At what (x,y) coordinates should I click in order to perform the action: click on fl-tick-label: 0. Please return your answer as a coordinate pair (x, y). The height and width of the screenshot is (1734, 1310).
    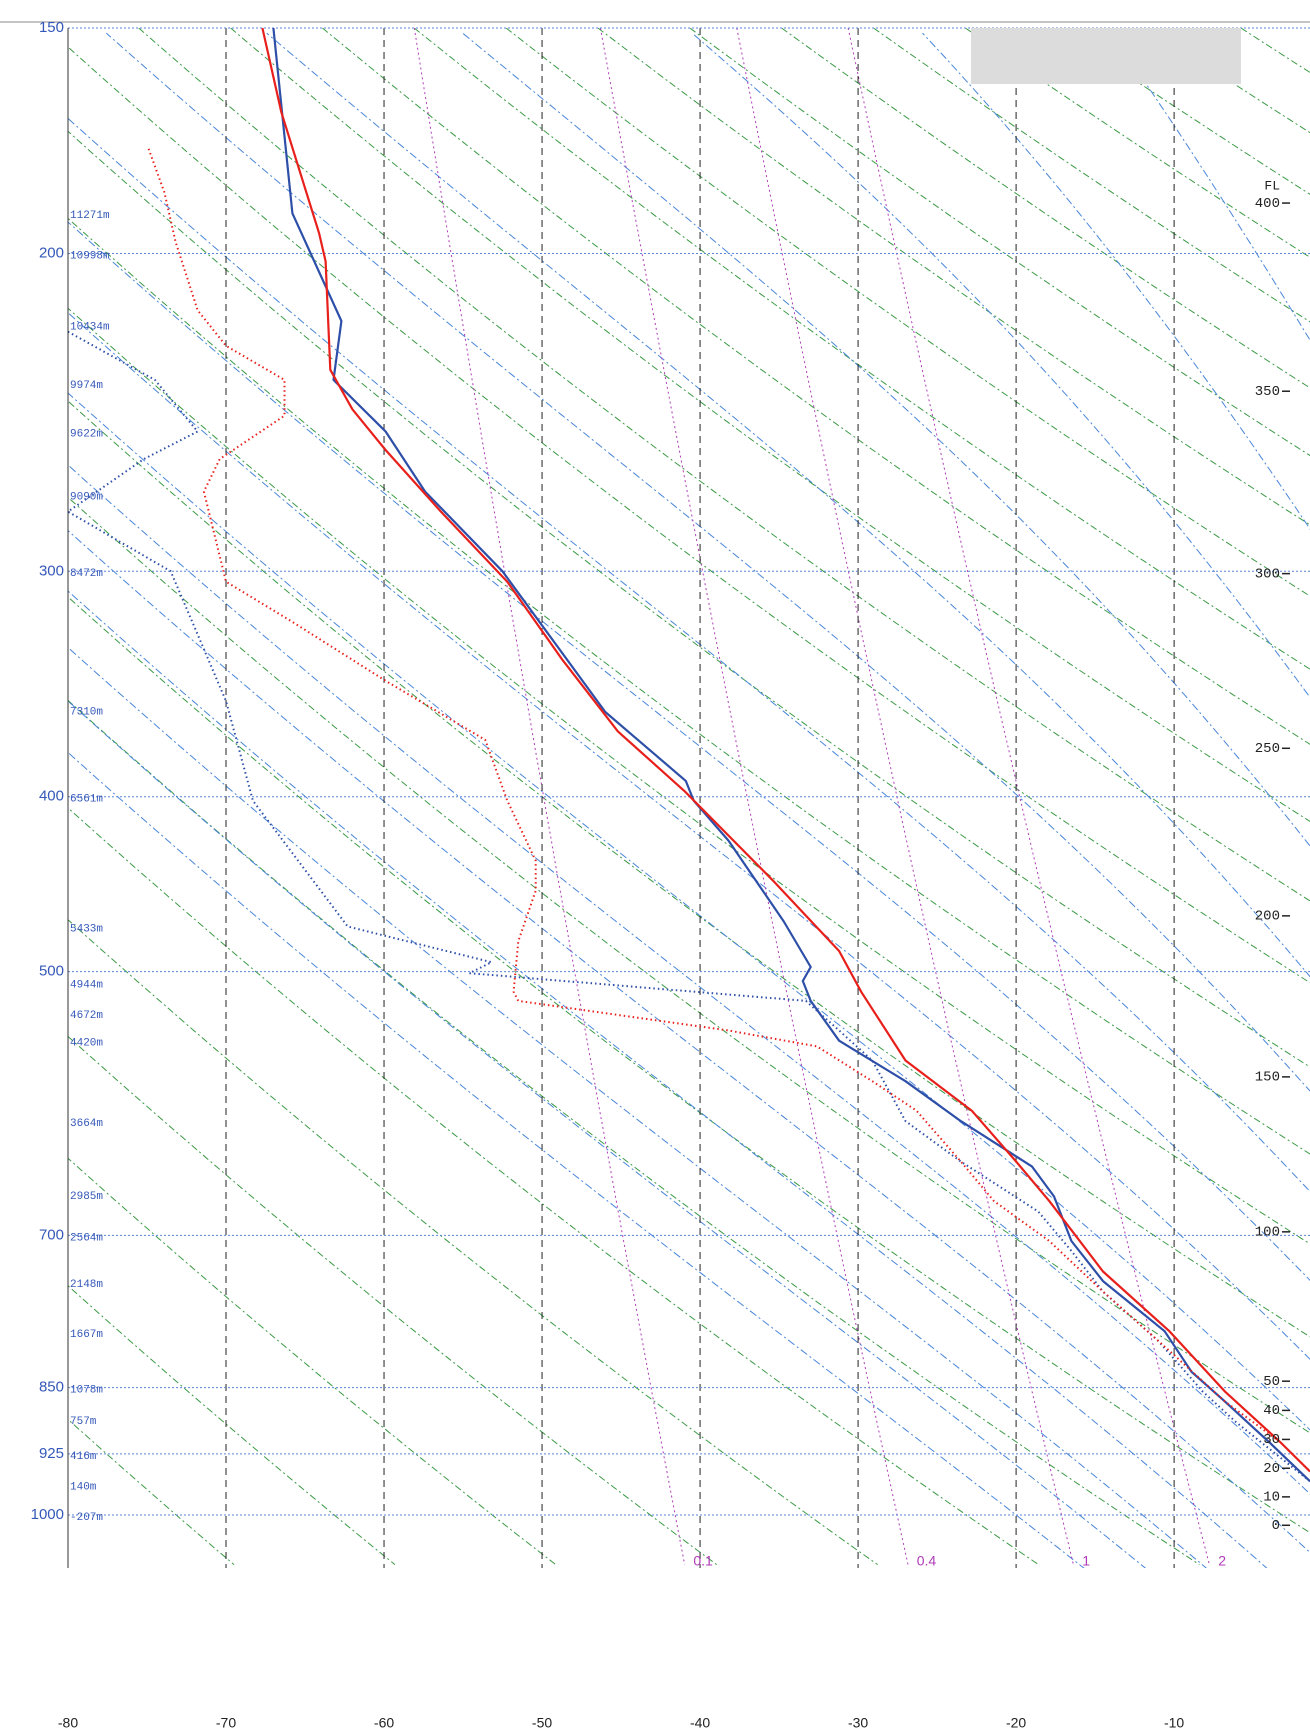
    Looking at the image, I should click on (1276, 1526).